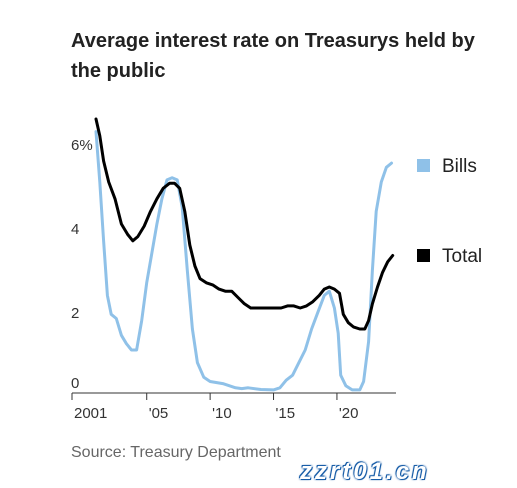  What do you see at coordinates (462, 256) in the screenshot?
I see `legend-label-total: Total` at bounding box center [462, 256].